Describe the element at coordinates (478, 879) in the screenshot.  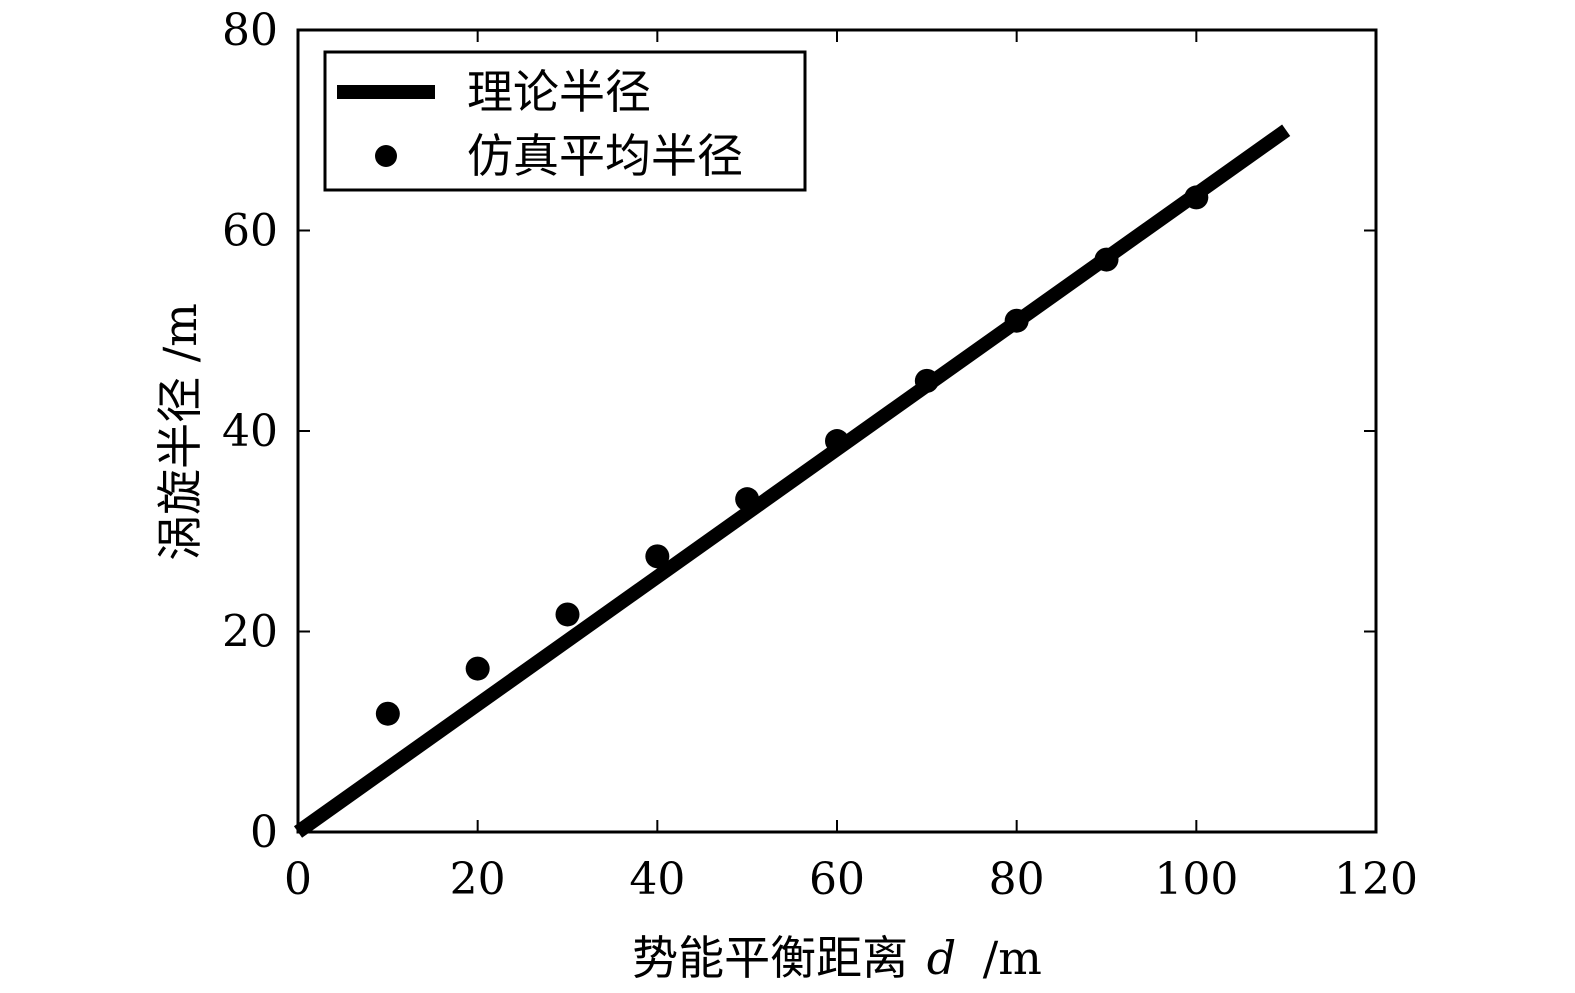
I see `x-tick-label: 20` at that location.